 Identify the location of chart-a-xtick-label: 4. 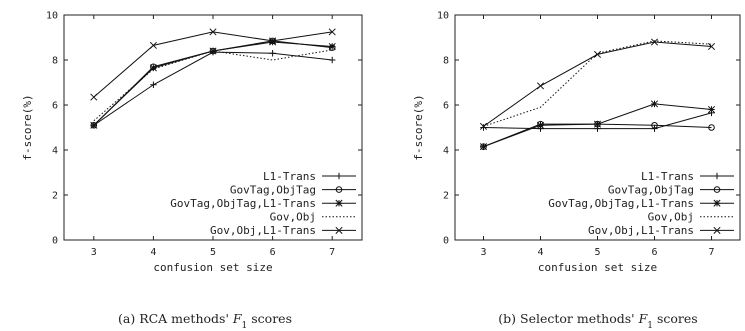
(153, 252).